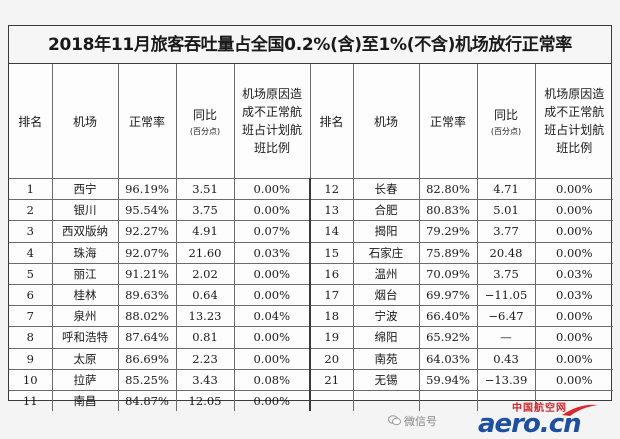 This screenshot has height=439, width=620. What do you see at coordinates (205, 400) in the screenshot?
I see `left-cell-yoy: 12.05` at bounding box center [205, 400].